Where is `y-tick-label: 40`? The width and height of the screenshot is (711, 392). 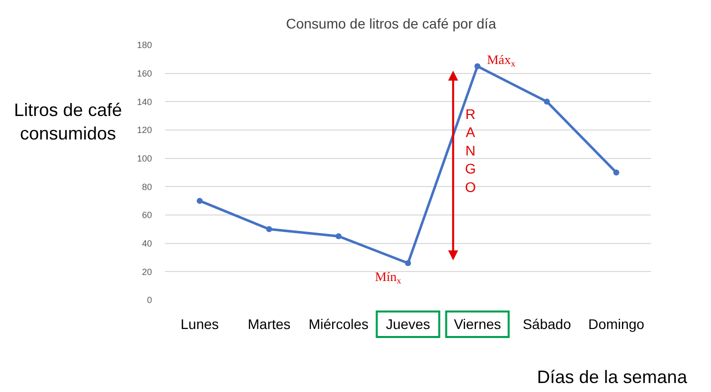
y-tick-label: 40 is located at coordinates (147, 243).